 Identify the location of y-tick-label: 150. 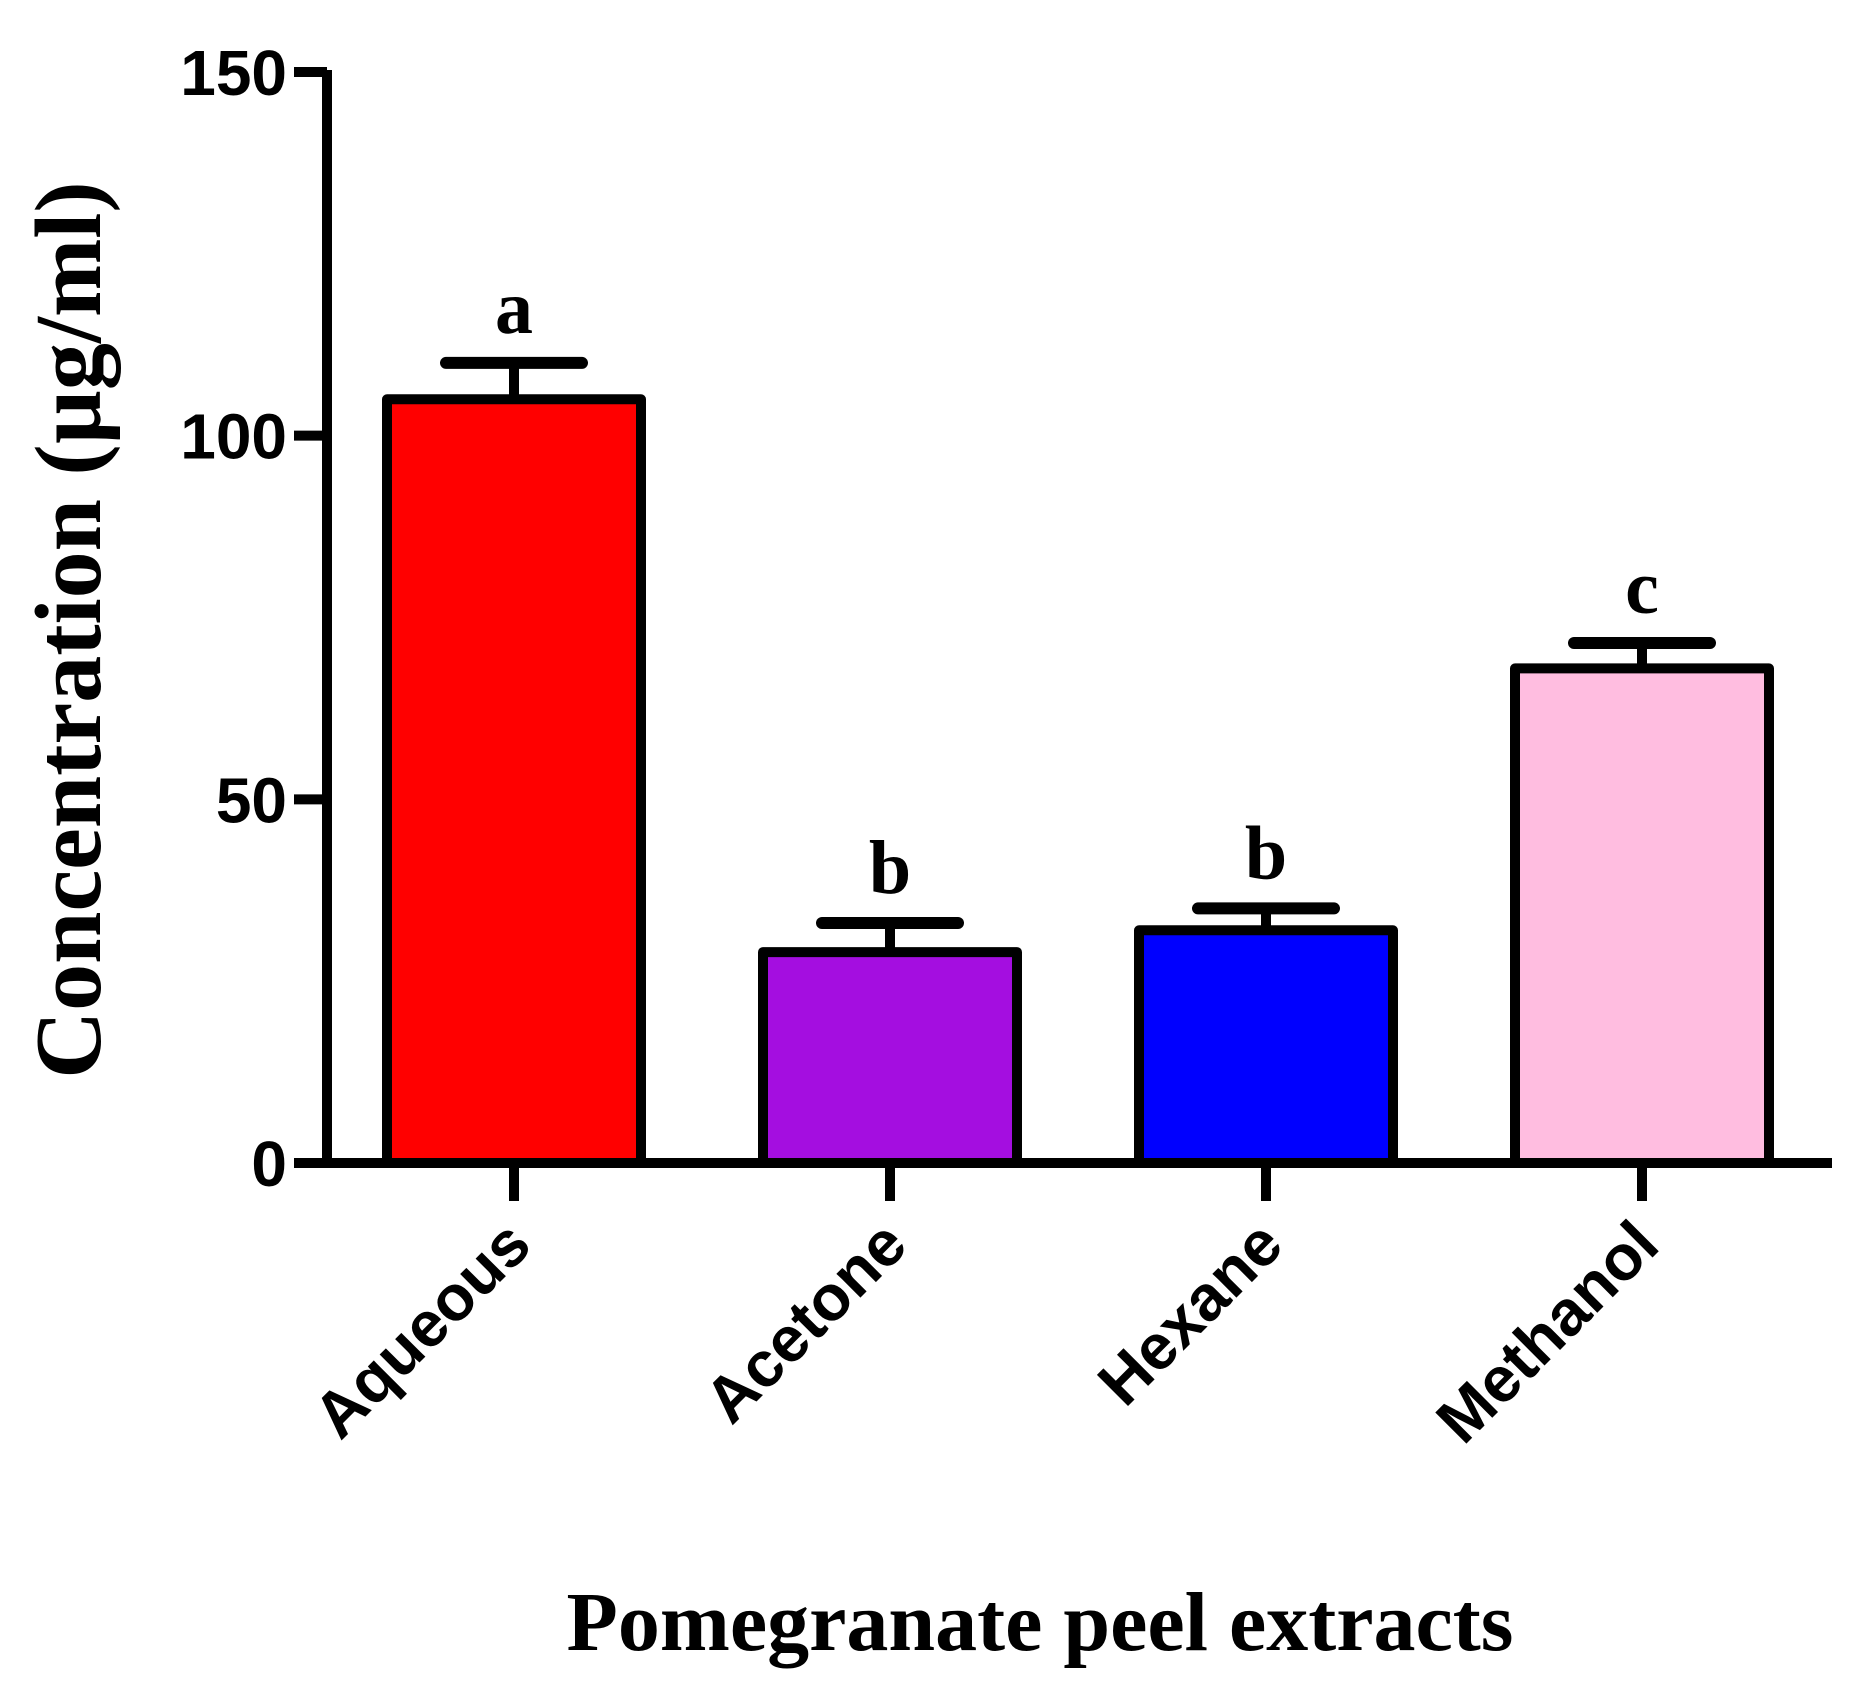
(233, 73).